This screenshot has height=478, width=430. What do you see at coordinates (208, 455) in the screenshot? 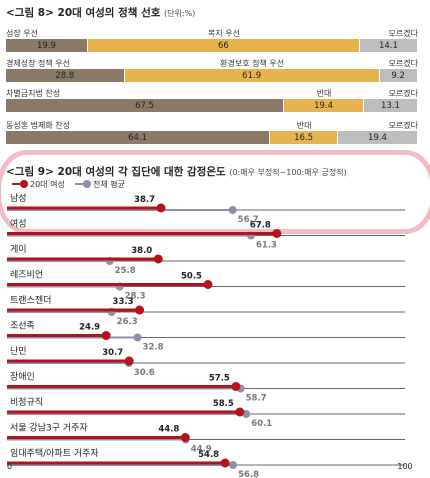
I see `women20-value-label: 54.8` at bounding box center [208, 455].